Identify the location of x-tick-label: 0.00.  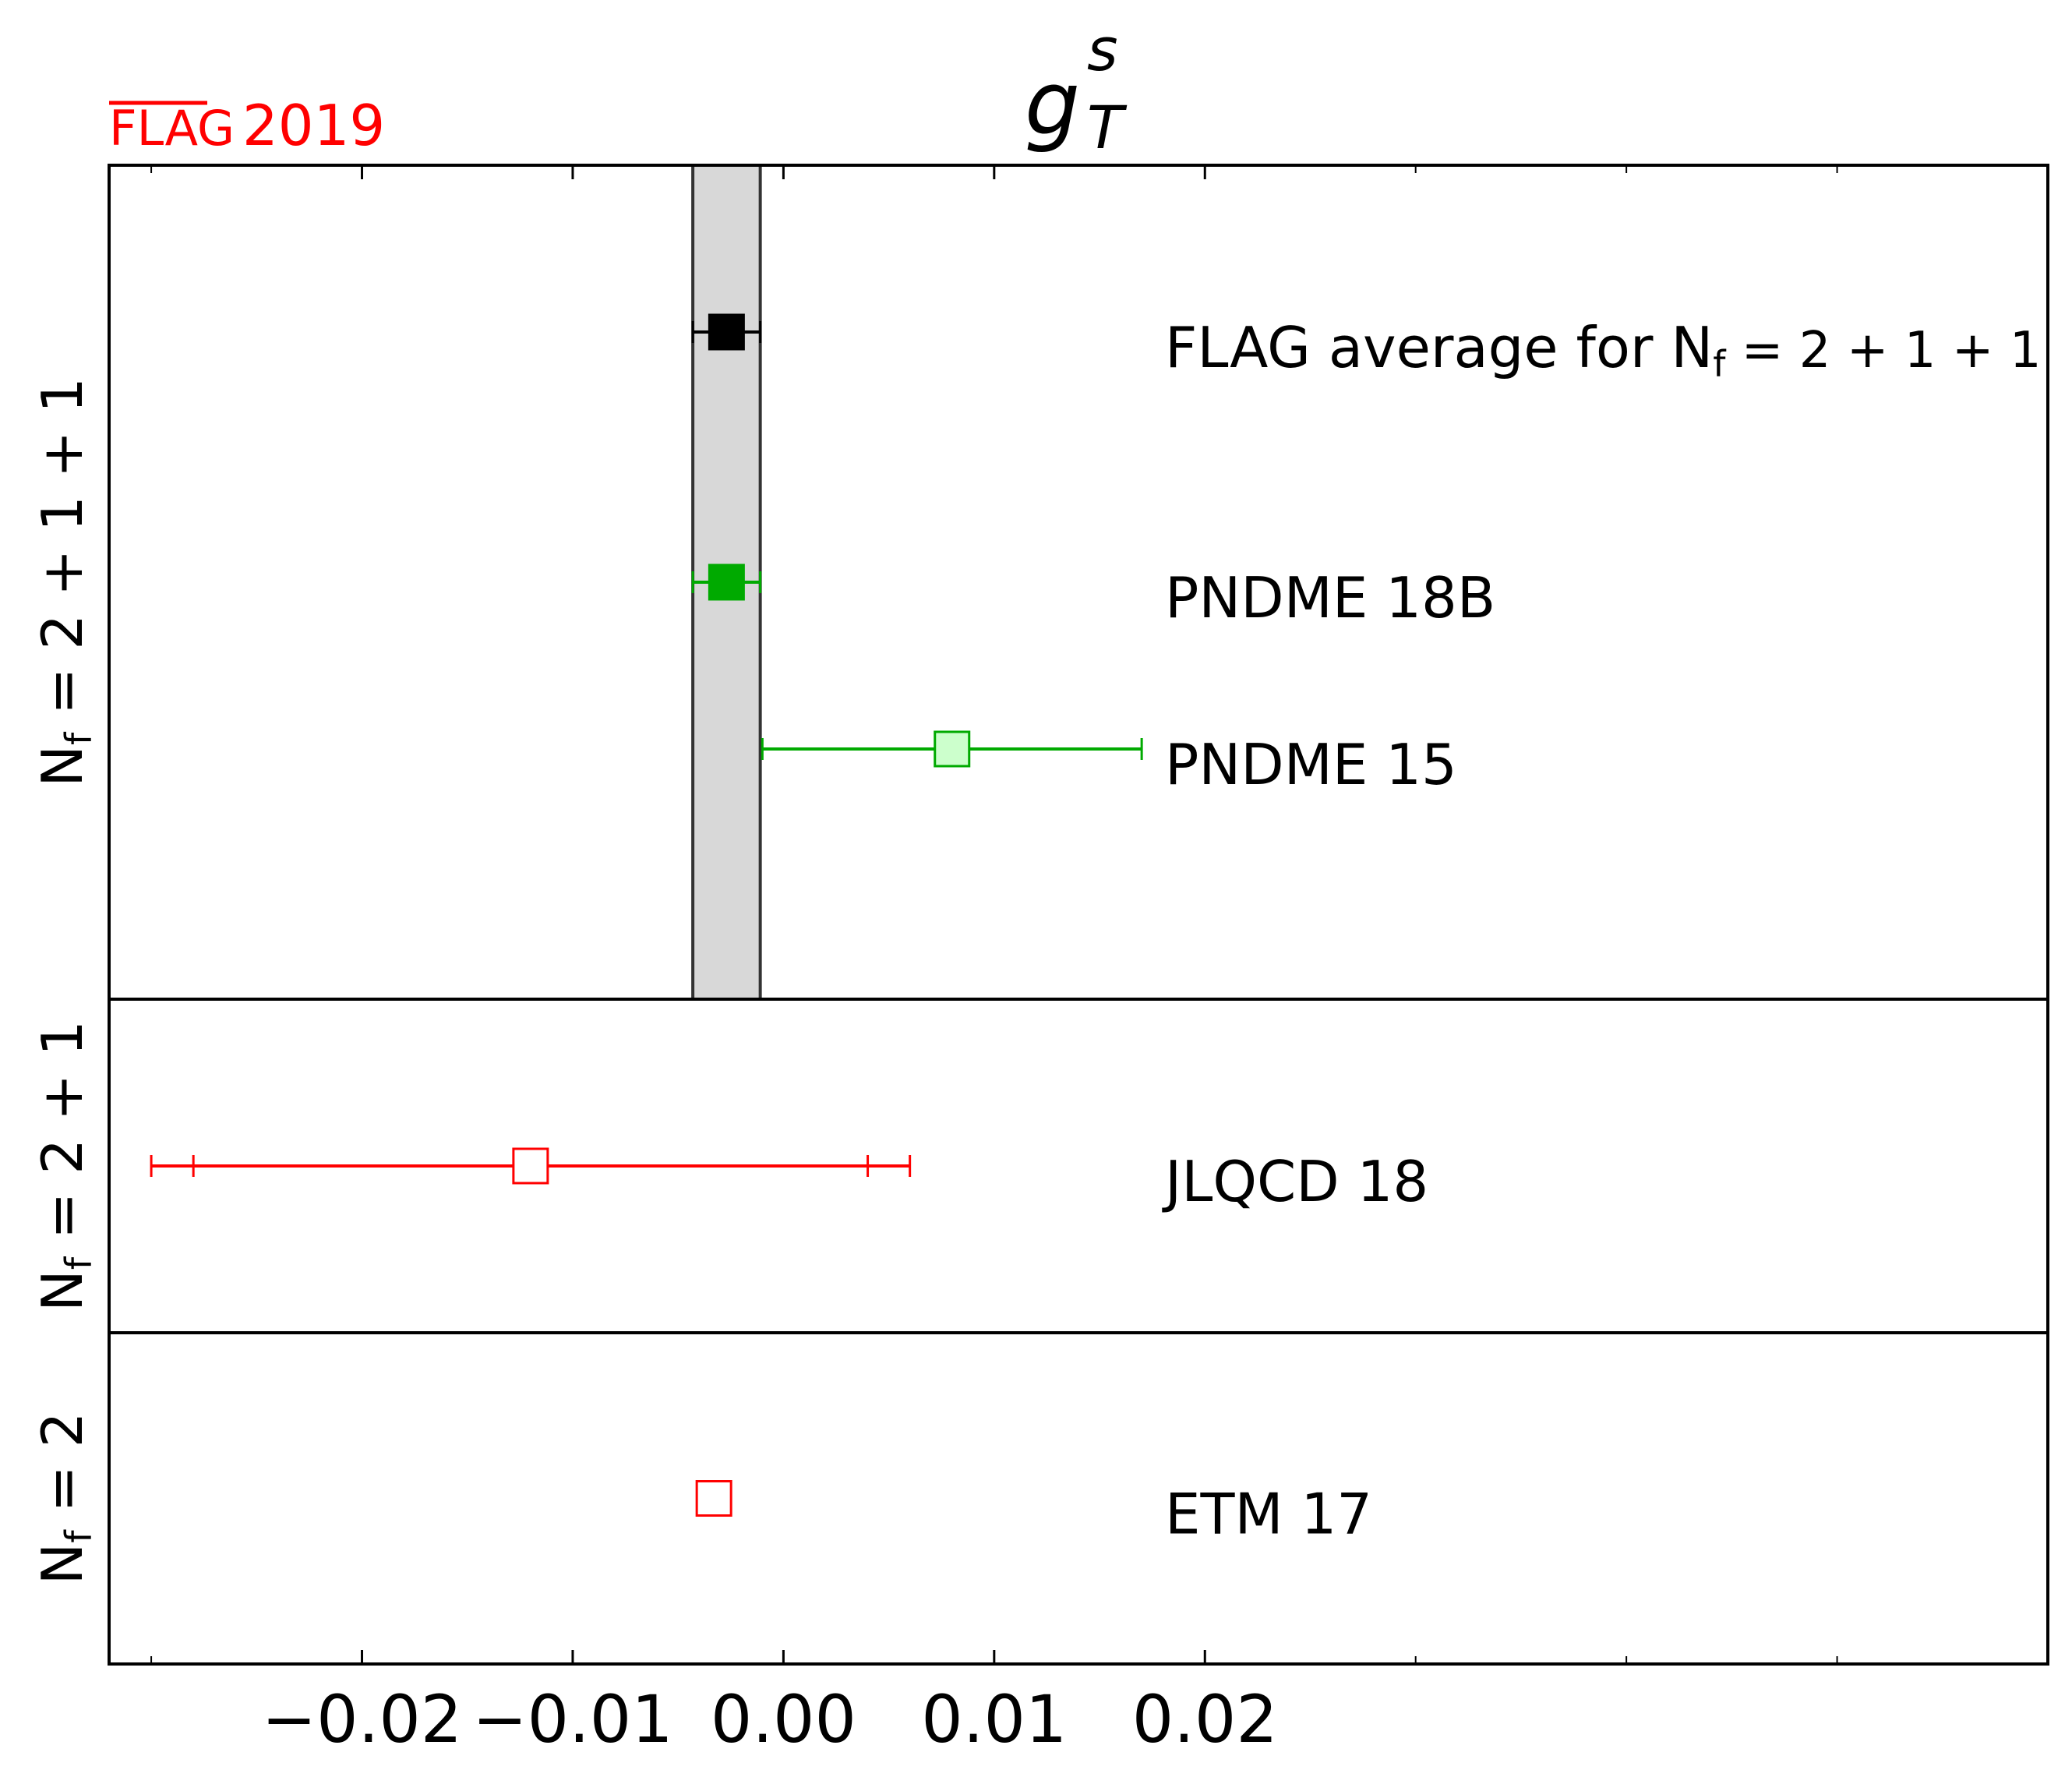
(783, 1720).